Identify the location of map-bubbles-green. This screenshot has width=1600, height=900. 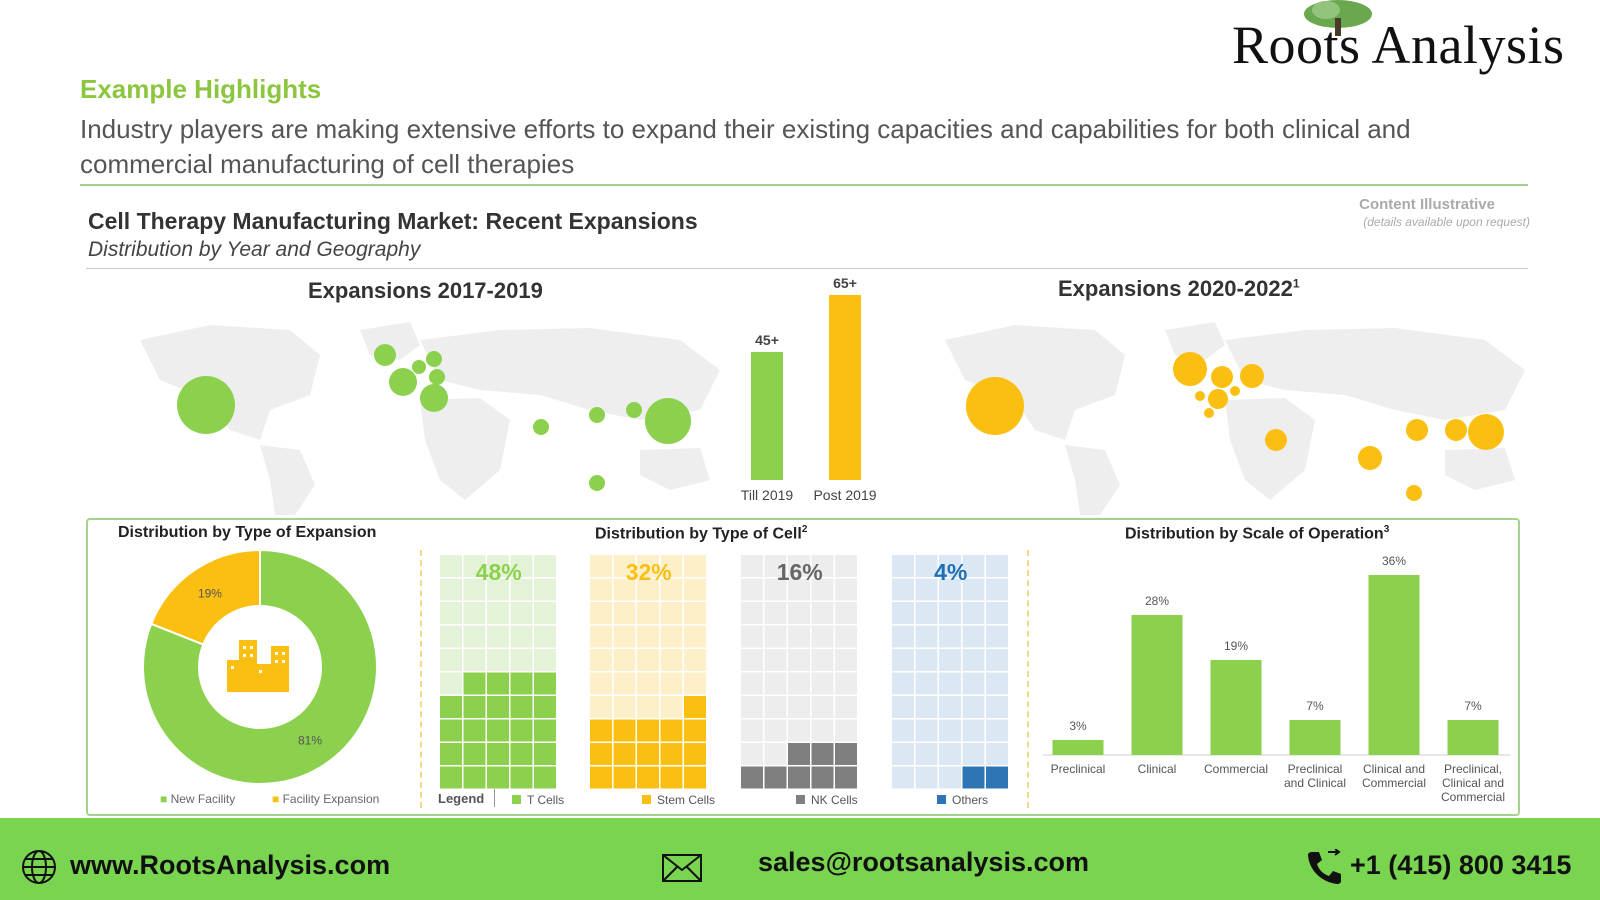
(434, 417).